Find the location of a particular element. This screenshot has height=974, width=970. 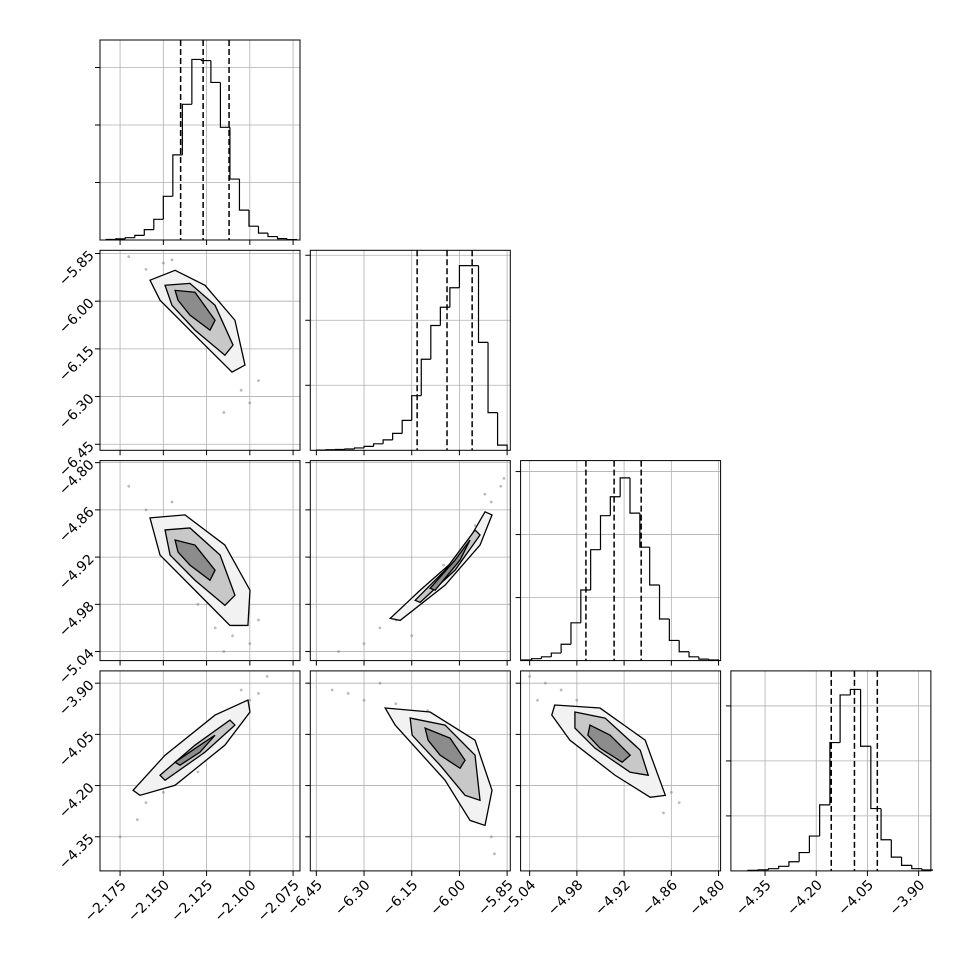

x-tick-label: −4.80 is located at coordinates (708, 898).